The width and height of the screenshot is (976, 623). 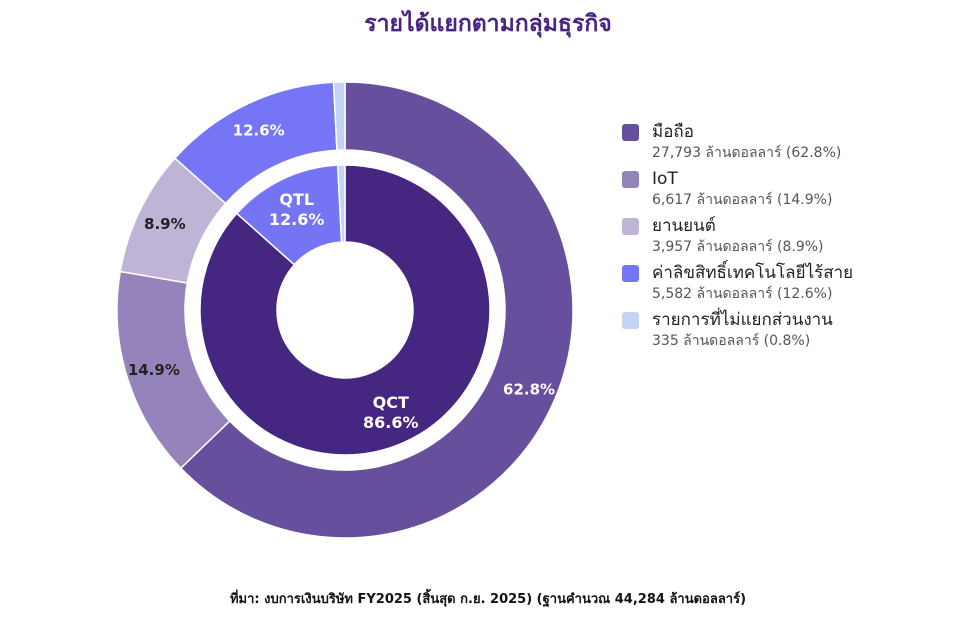 What do you see at coordinates (154, 370) in the screenshot?
I see `outer-ring-data-label: 14.9%` at bounding box center [154, 370].